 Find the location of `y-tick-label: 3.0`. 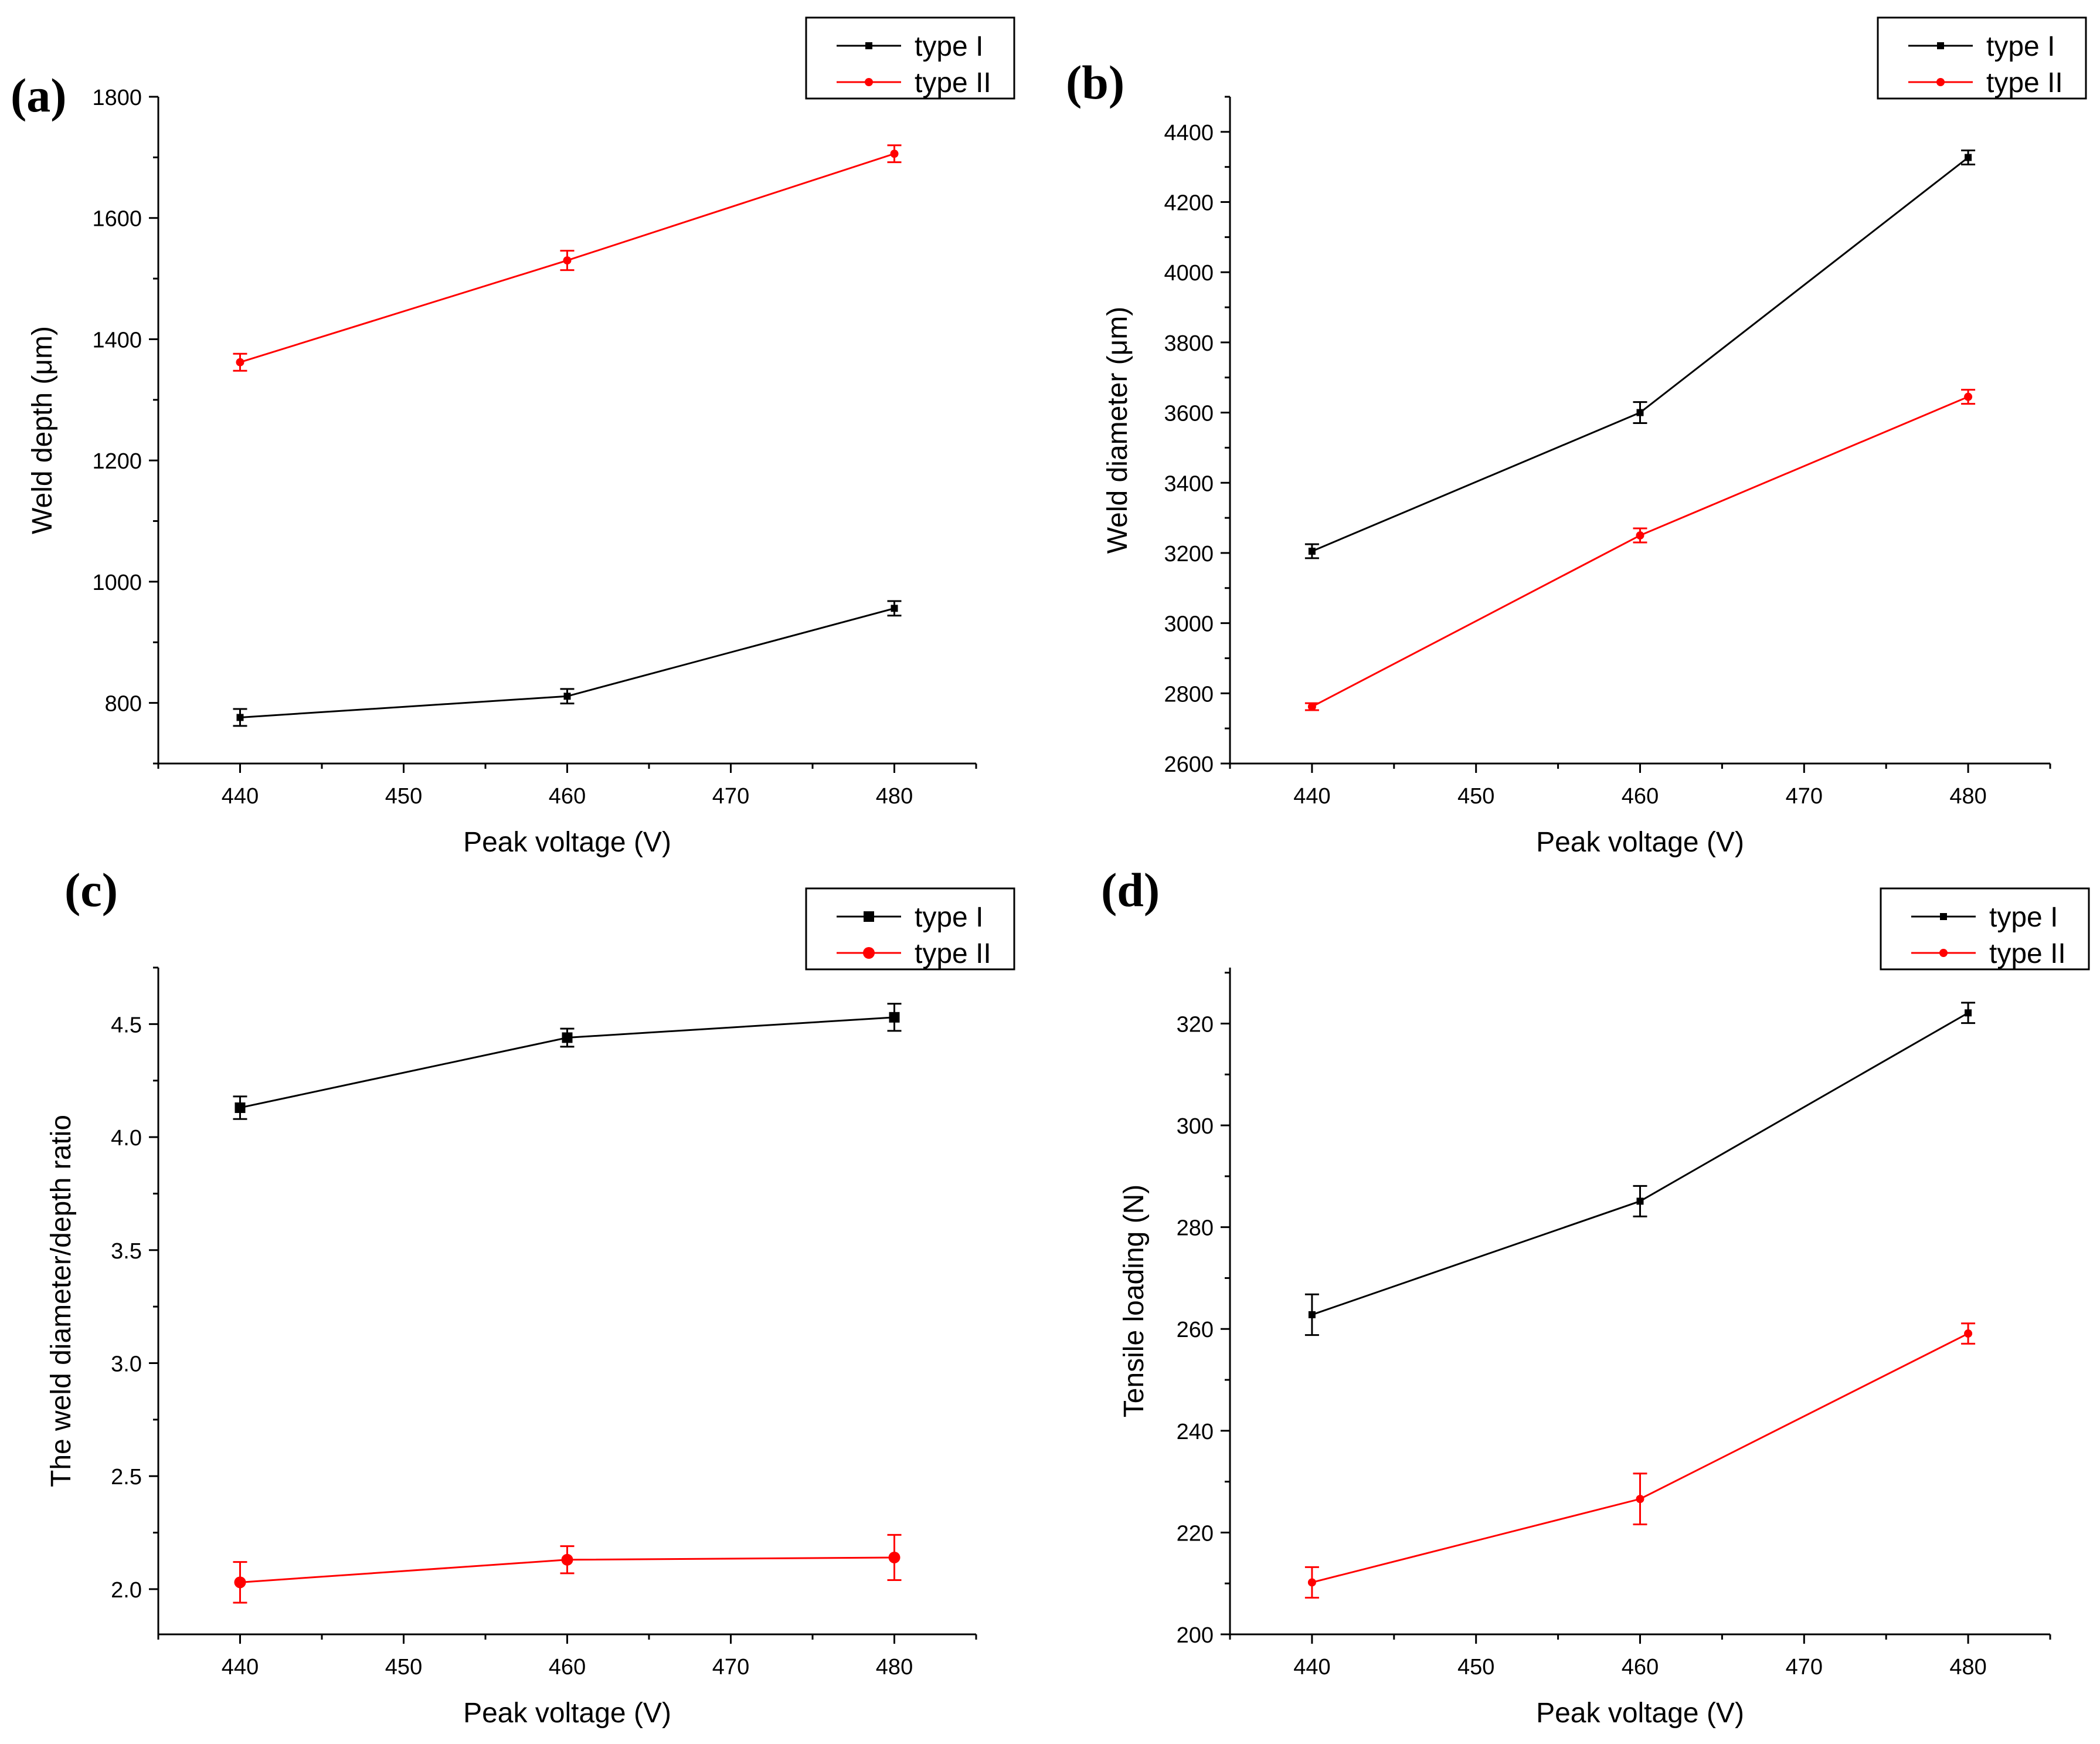

y-tick-label: 3.0 is located at coordinates (126, 1364).